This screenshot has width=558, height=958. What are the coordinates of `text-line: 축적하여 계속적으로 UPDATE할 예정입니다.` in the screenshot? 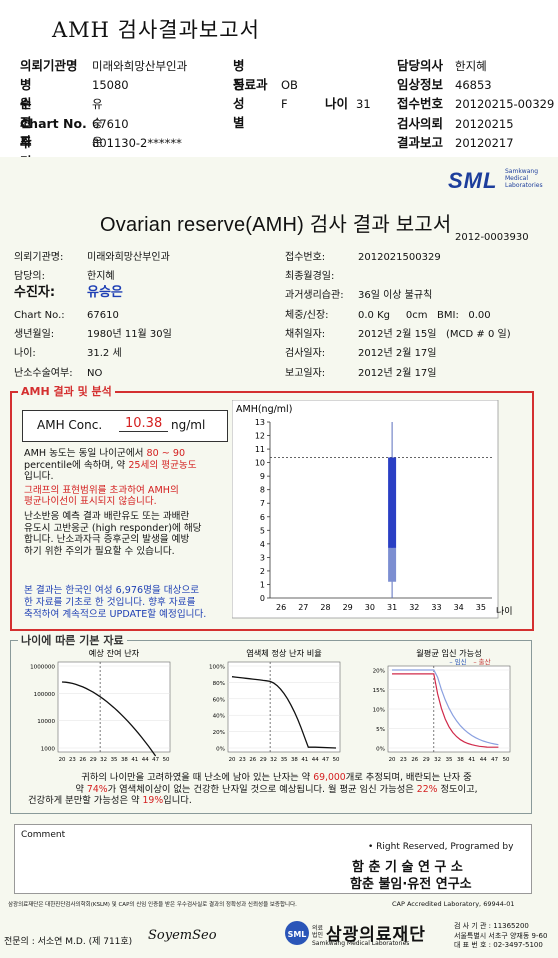 It's located at (115, 614).